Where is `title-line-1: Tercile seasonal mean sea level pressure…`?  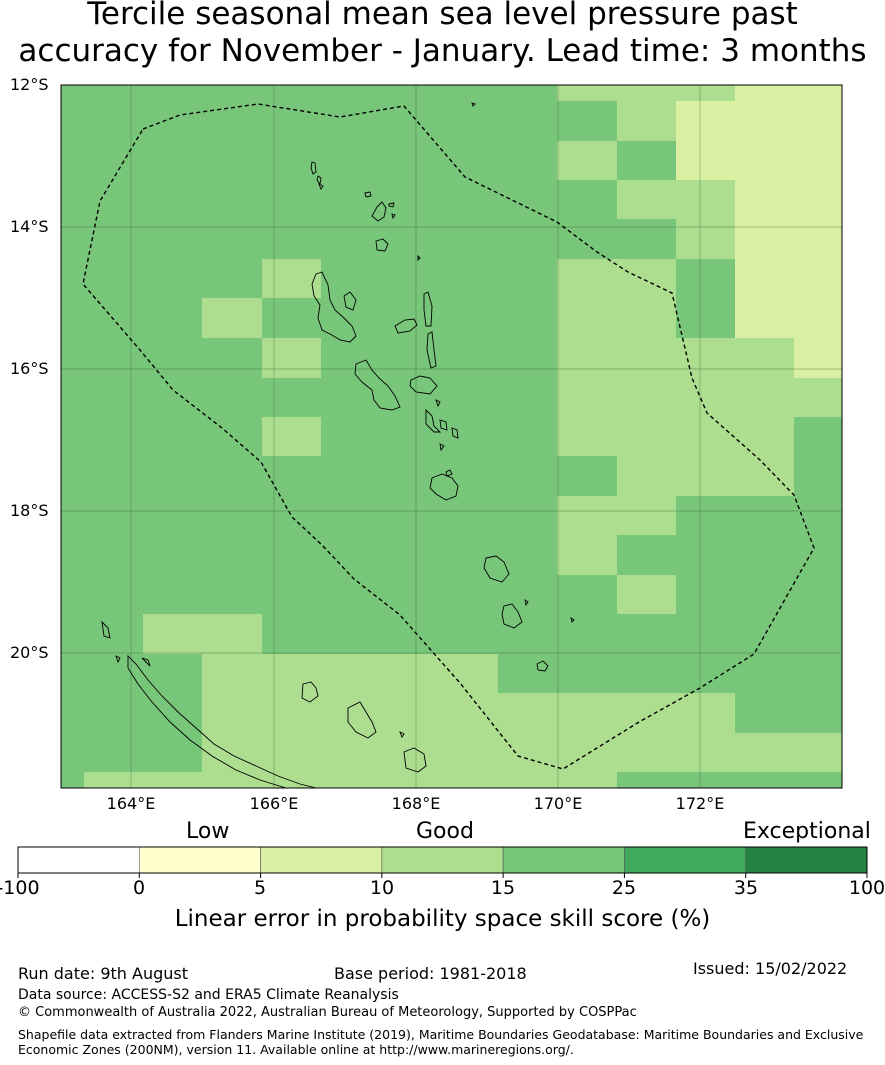 title-line-1: Tercile seasonal mean sea level pressure… is located at coordinates (442, 16).